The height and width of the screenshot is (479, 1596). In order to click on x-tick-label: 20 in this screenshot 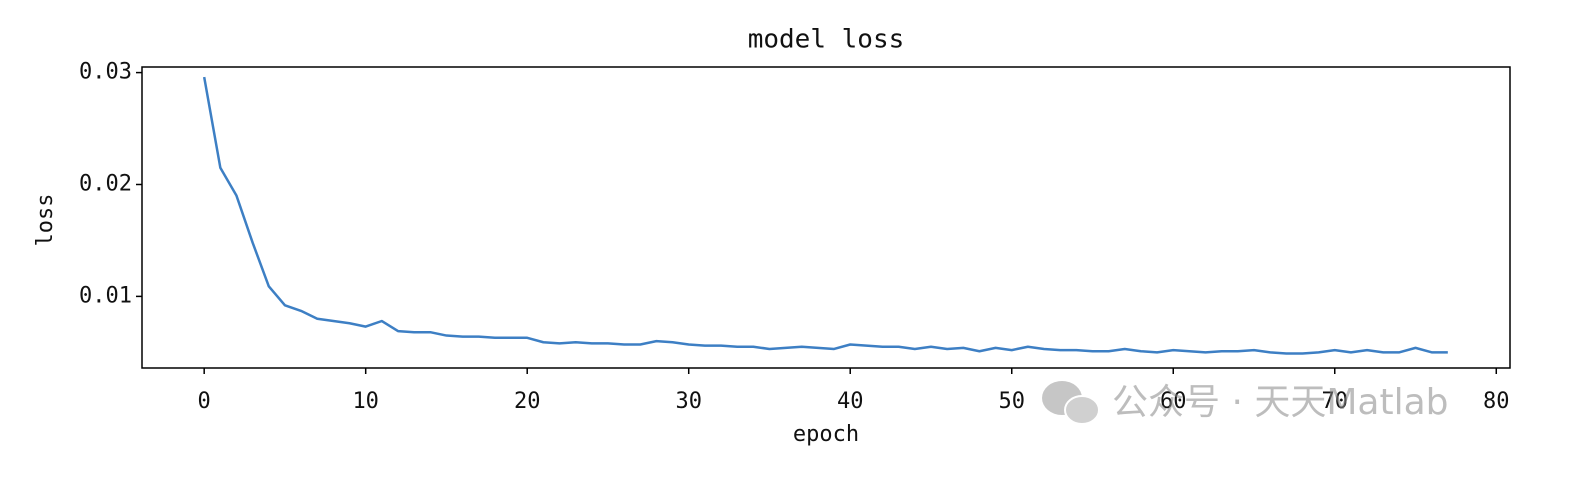, I will do `click(527, 401)`.